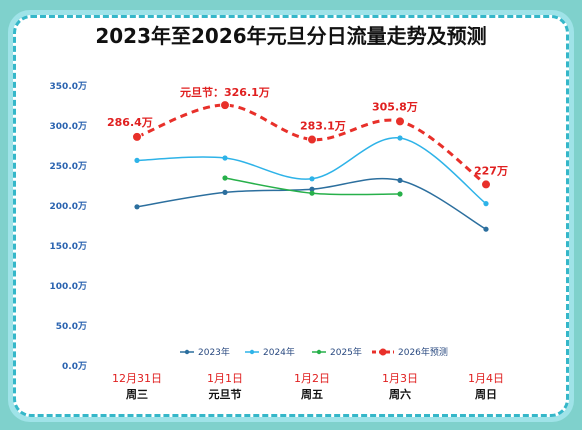 Image resolution: width=582 pixels, height=430 pixels. What do you see at coordinates (400, 378) in the screenshot?
I see `x-tick-label: 1月3日` at bounding box center [400, 378].